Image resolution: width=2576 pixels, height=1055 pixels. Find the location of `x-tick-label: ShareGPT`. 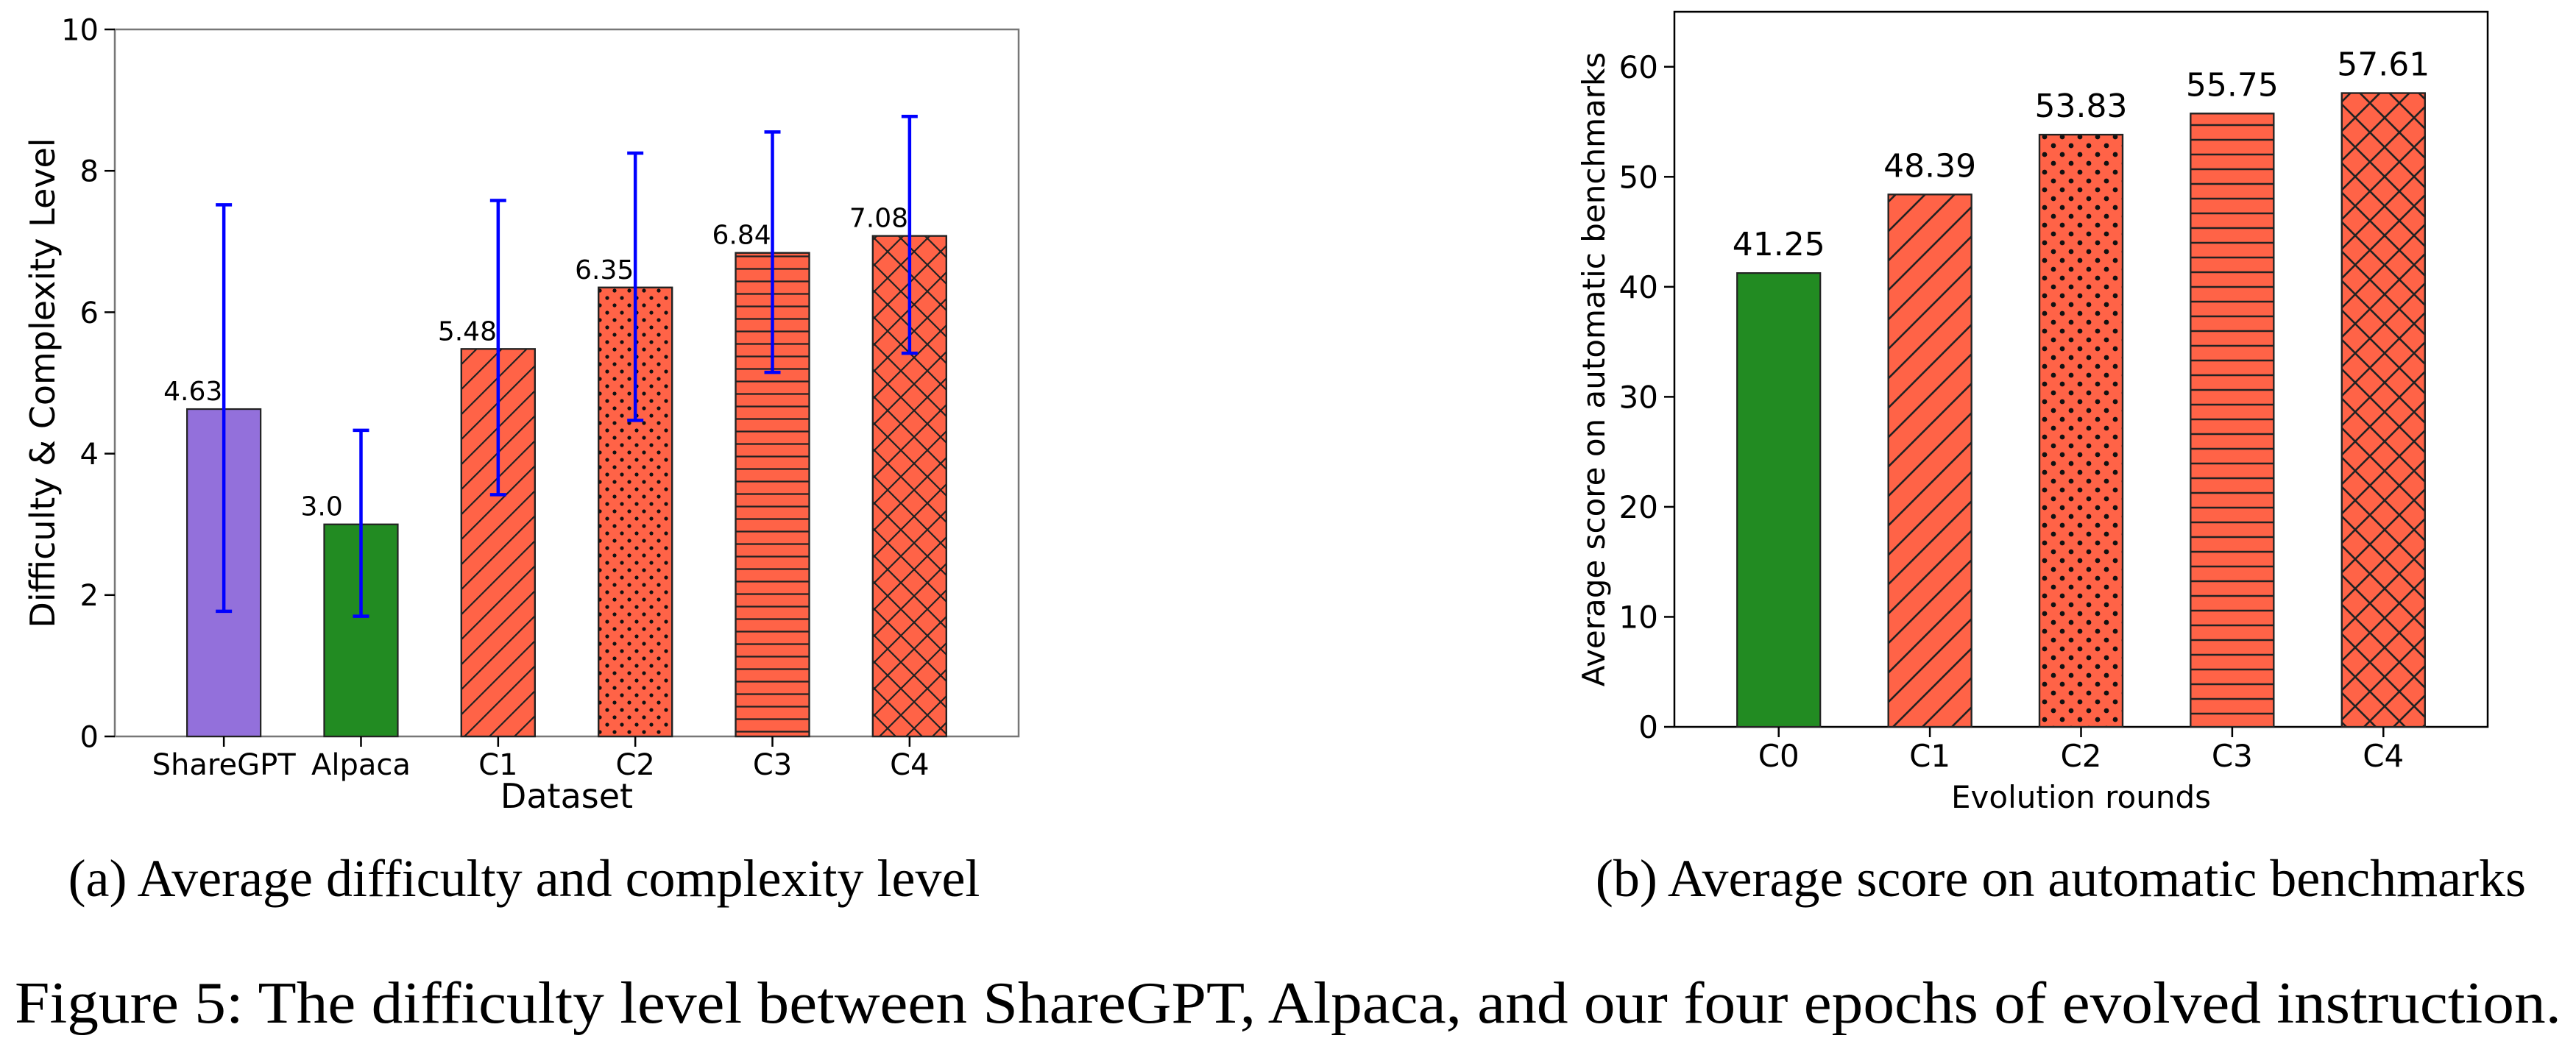

x-tick-label: ShareGPT is located at coordinates (224, 765).